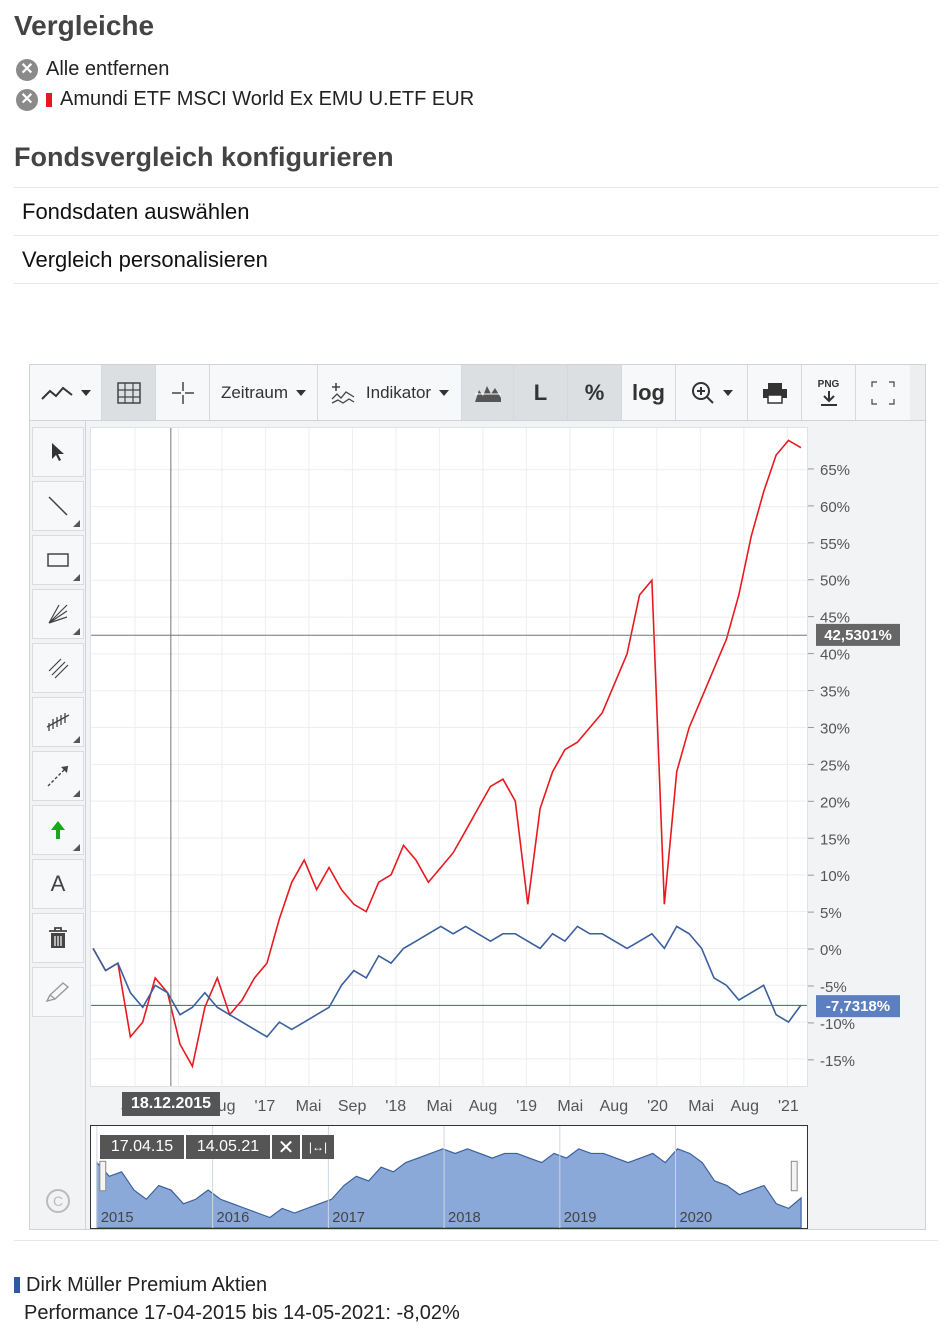  I want to click on print-button, so click(775, 392).